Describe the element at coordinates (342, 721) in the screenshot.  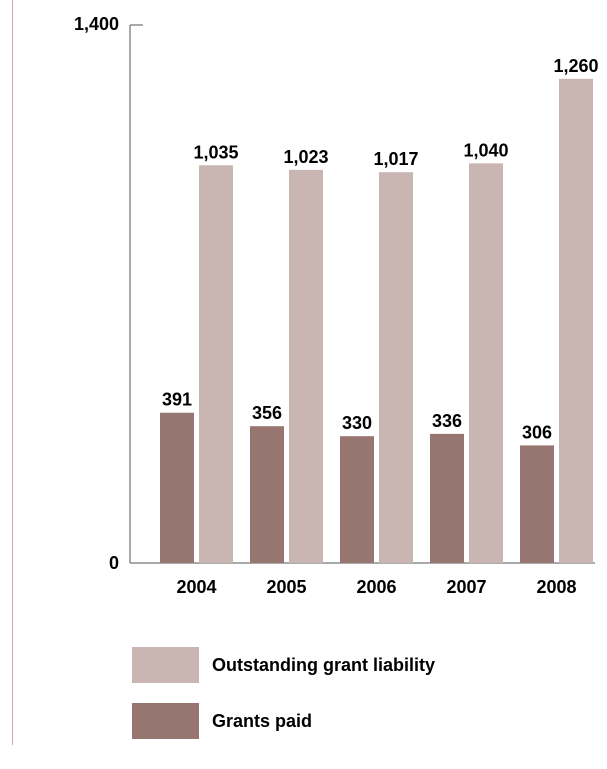
I see `legend-item-grants-paid: Grants paid` at that location.